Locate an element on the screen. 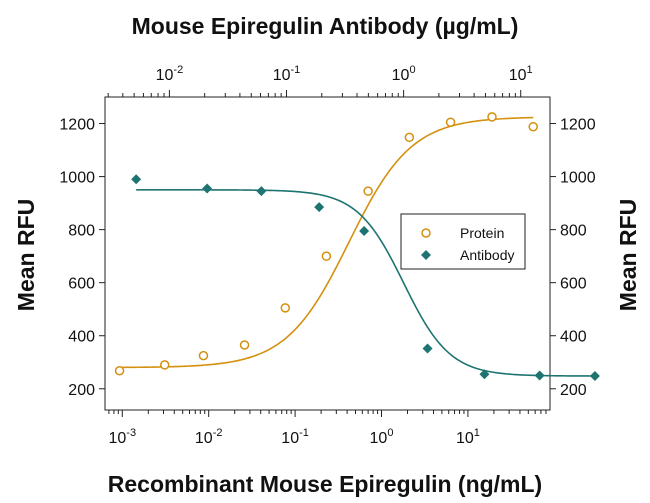 This screenshot has height=503, width=650. bottom-axis-title: Recombinant Mouse Epiregulin (ng/mL) is located at coordinates (325, 484).